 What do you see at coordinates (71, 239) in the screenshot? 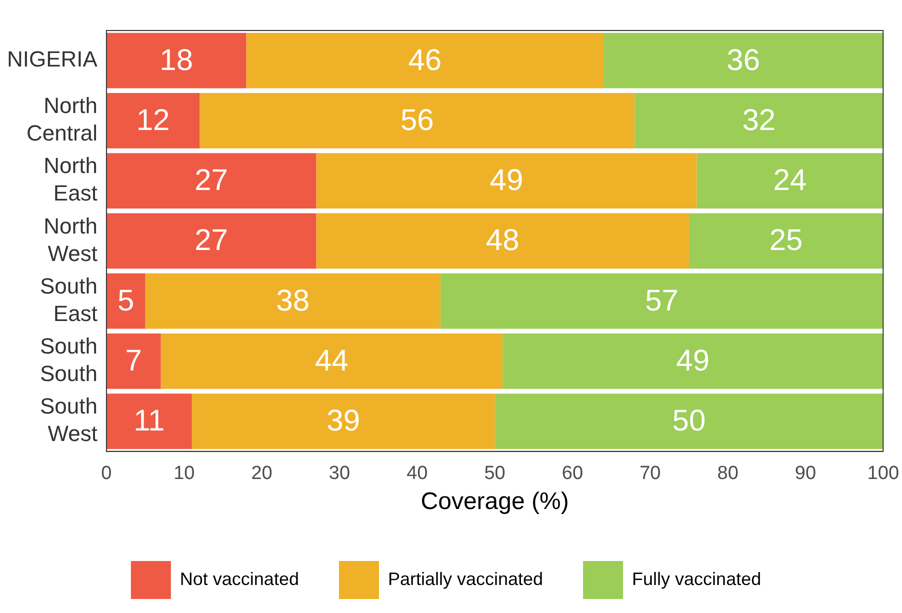
I see `y-tick-label: North West` at bounding box center [71, 239].